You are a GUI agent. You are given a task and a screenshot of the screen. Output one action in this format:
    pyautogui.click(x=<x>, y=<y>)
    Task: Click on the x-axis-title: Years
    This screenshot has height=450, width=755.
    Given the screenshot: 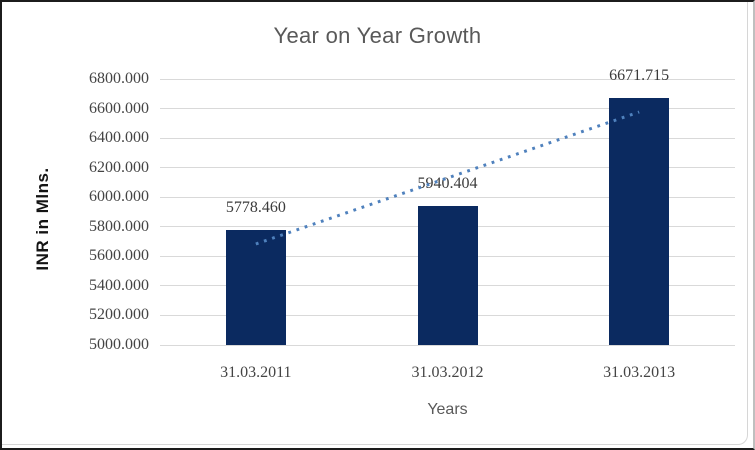 What is the action you would take?
    pyautogui.click(x=447, y=409)
    